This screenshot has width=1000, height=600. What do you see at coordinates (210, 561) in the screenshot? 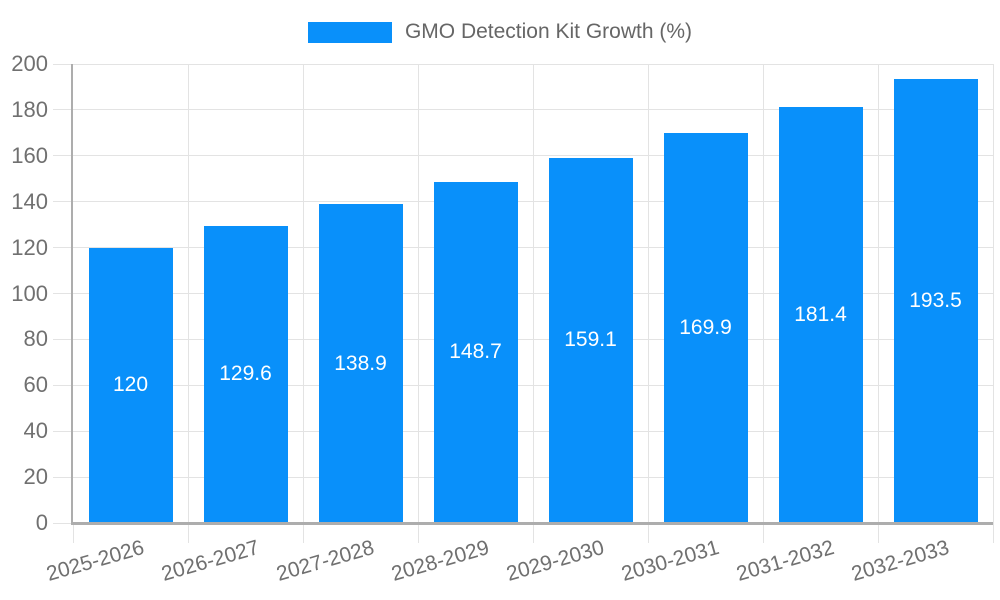
I see `x-axis-category-label: 2026-2027` at bounding box center [210, 561].